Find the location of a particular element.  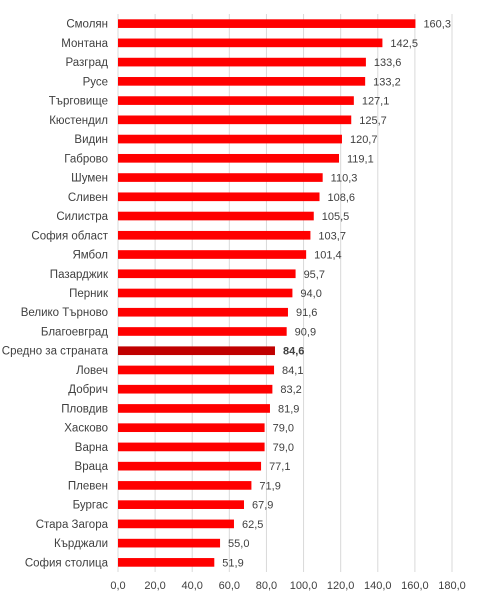

category-label: Смолян is located at coordinates (87, 25).